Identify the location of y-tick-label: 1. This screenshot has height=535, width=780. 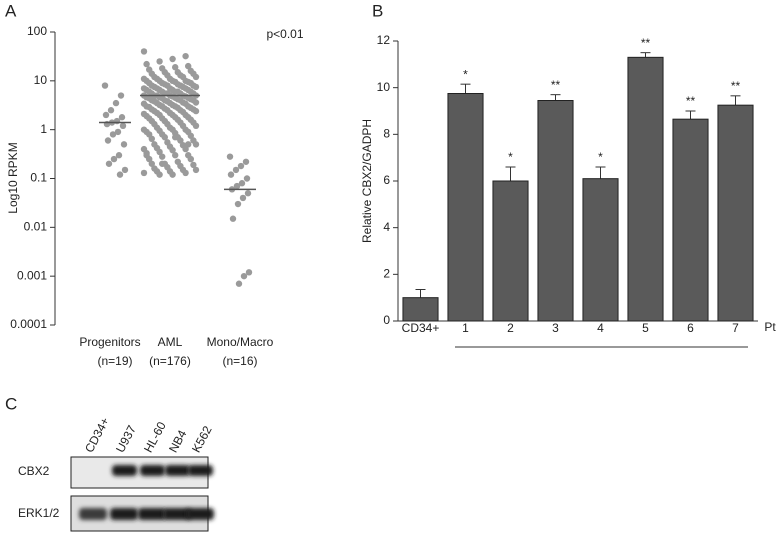
(43, 129).